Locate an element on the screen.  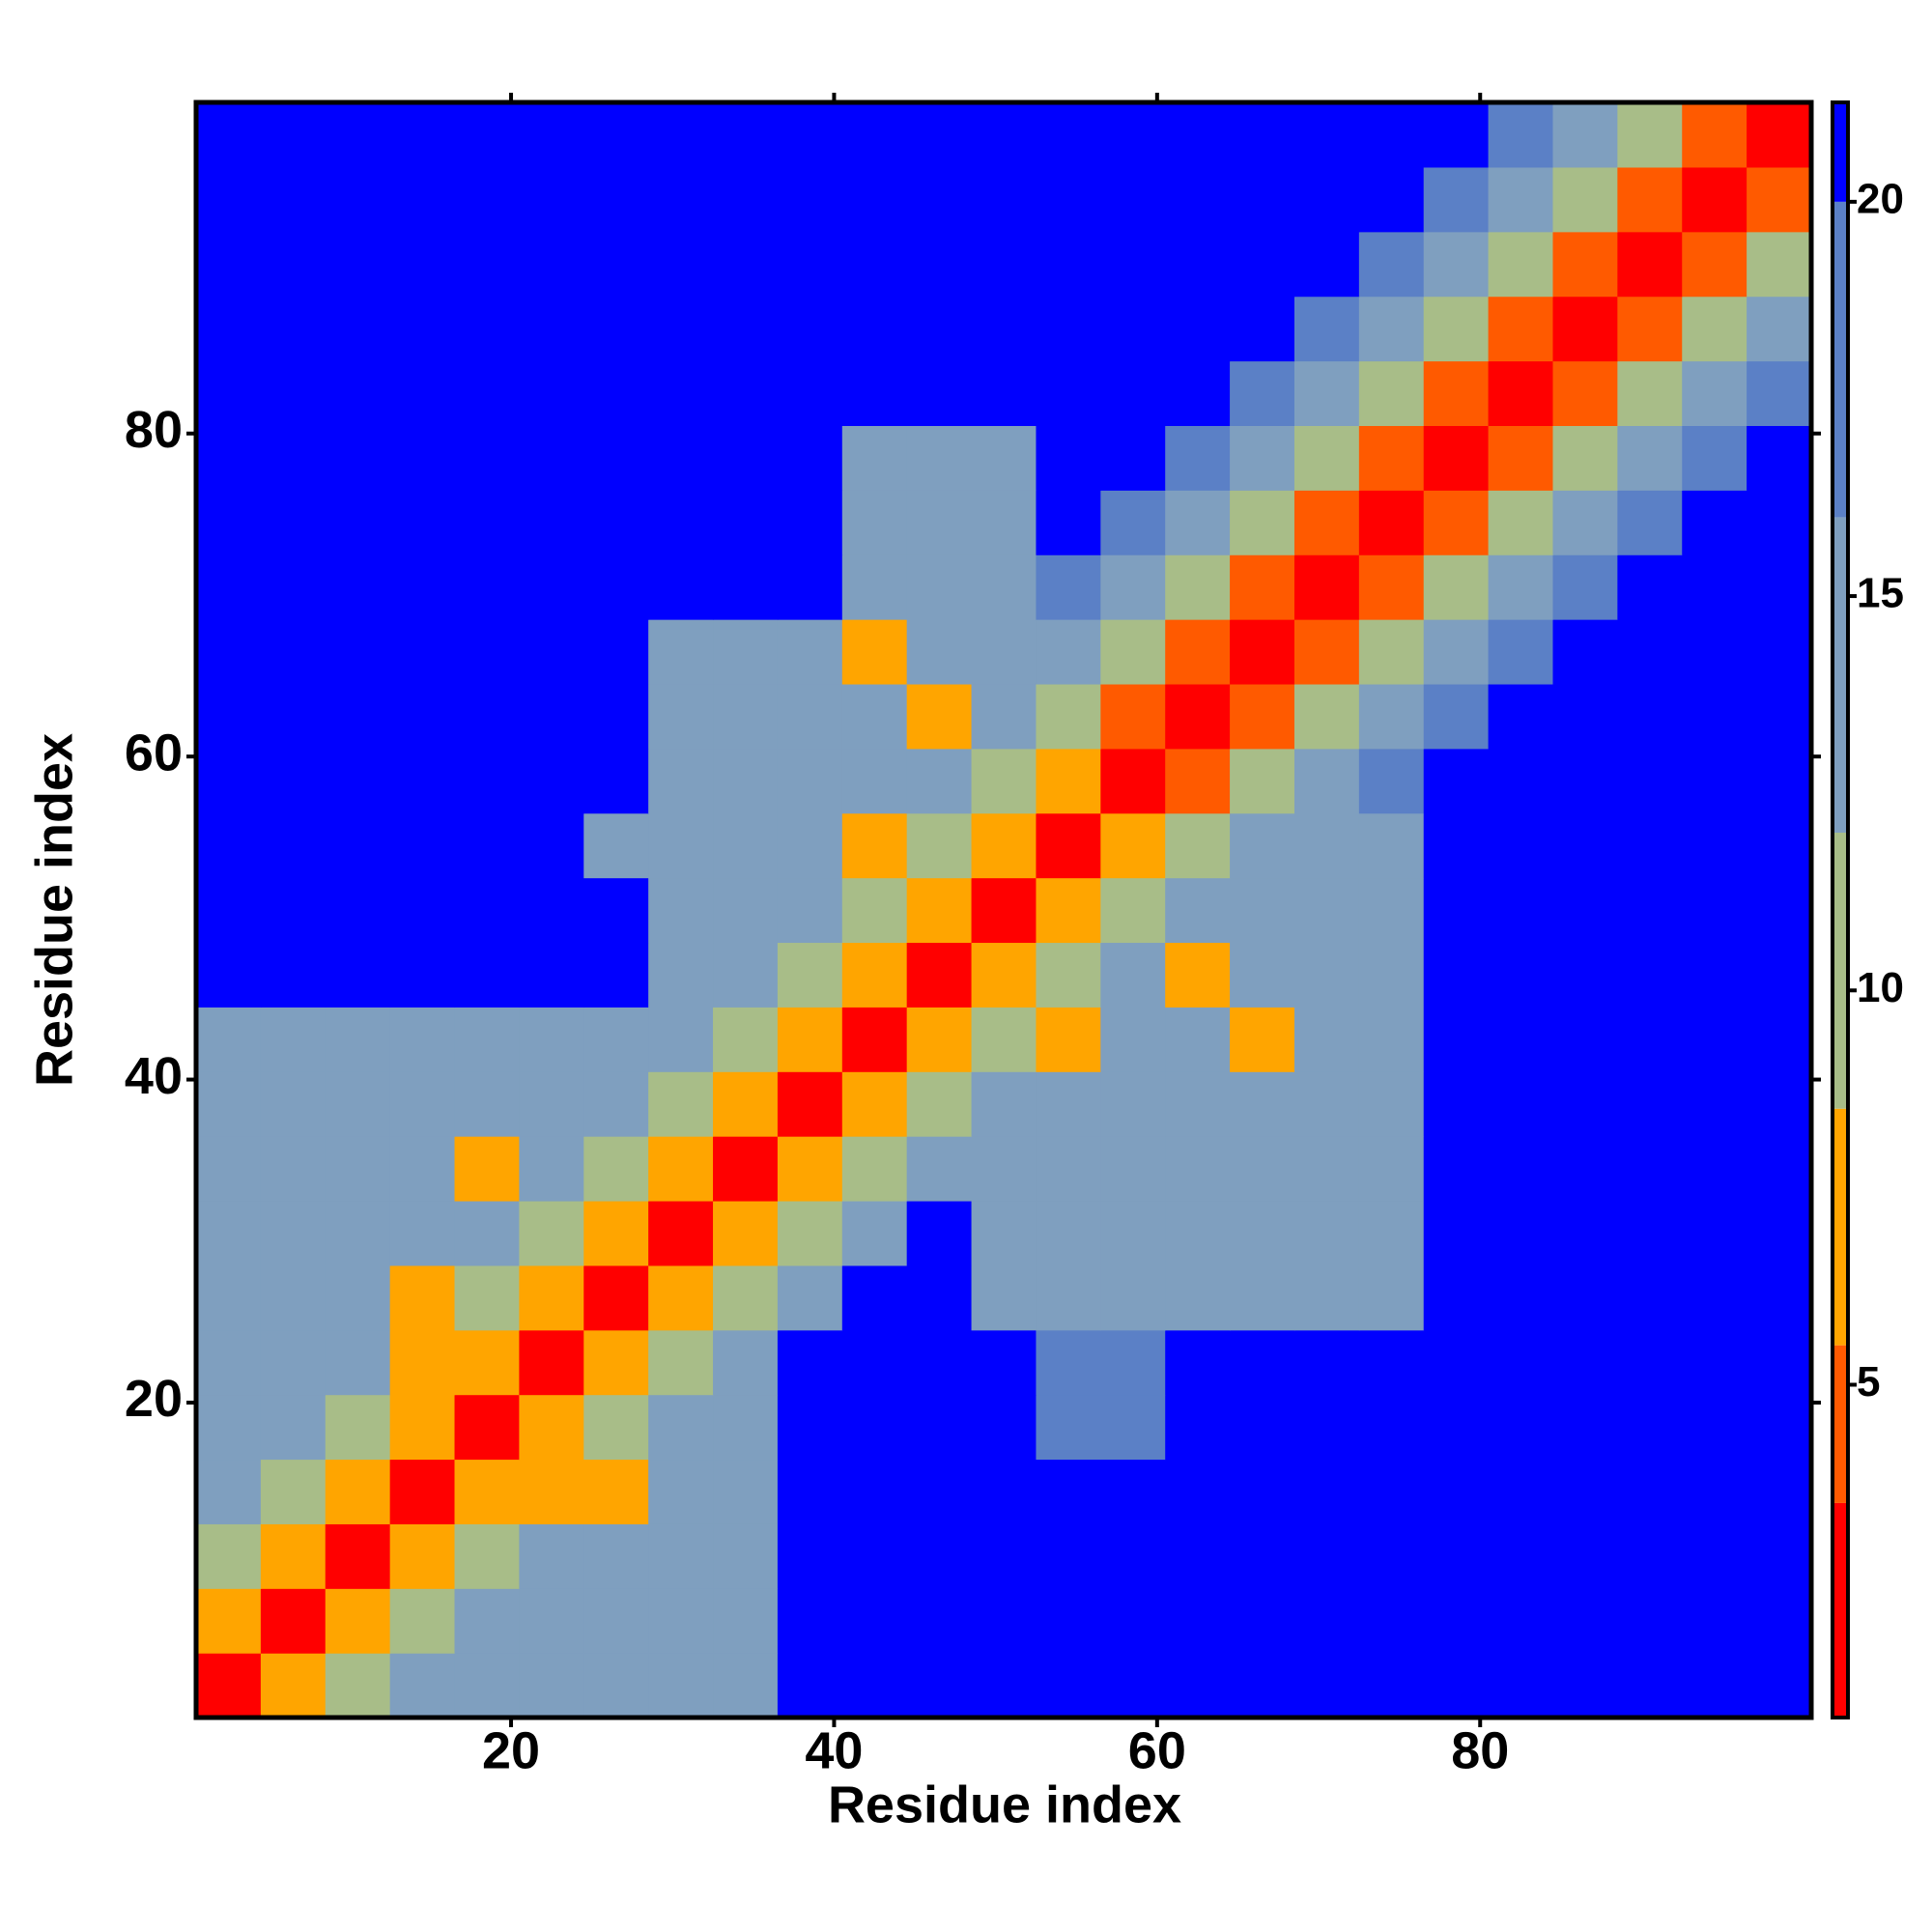
colorbar-tick-label: 10 is located at coordinates (1880, 987).